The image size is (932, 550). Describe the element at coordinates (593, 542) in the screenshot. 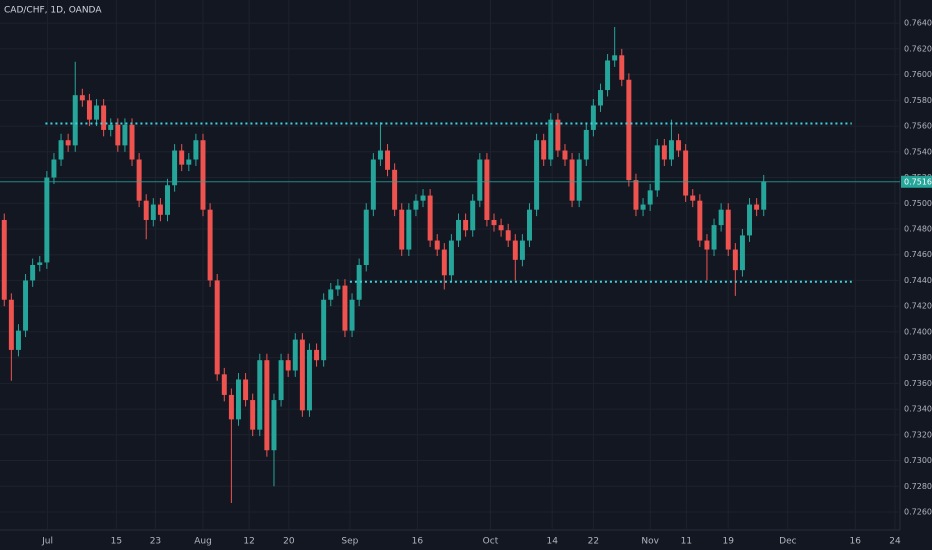

I see `x-tick-label: 22` at that location.